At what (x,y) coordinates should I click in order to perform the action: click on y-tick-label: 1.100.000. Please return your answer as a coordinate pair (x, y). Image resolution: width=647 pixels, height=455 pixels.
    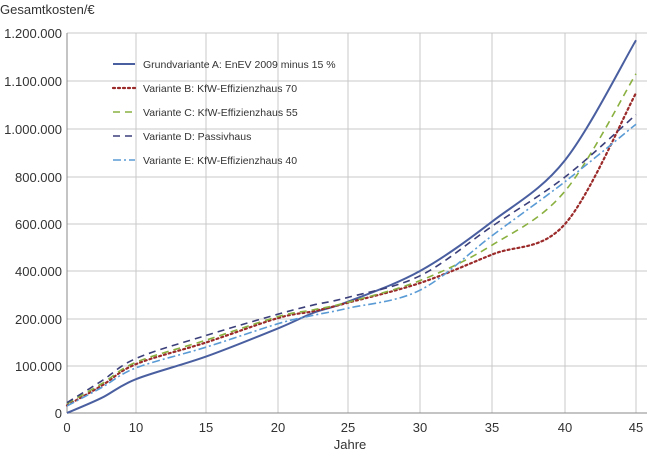
    Looking at the image, I should click on (33, 81).